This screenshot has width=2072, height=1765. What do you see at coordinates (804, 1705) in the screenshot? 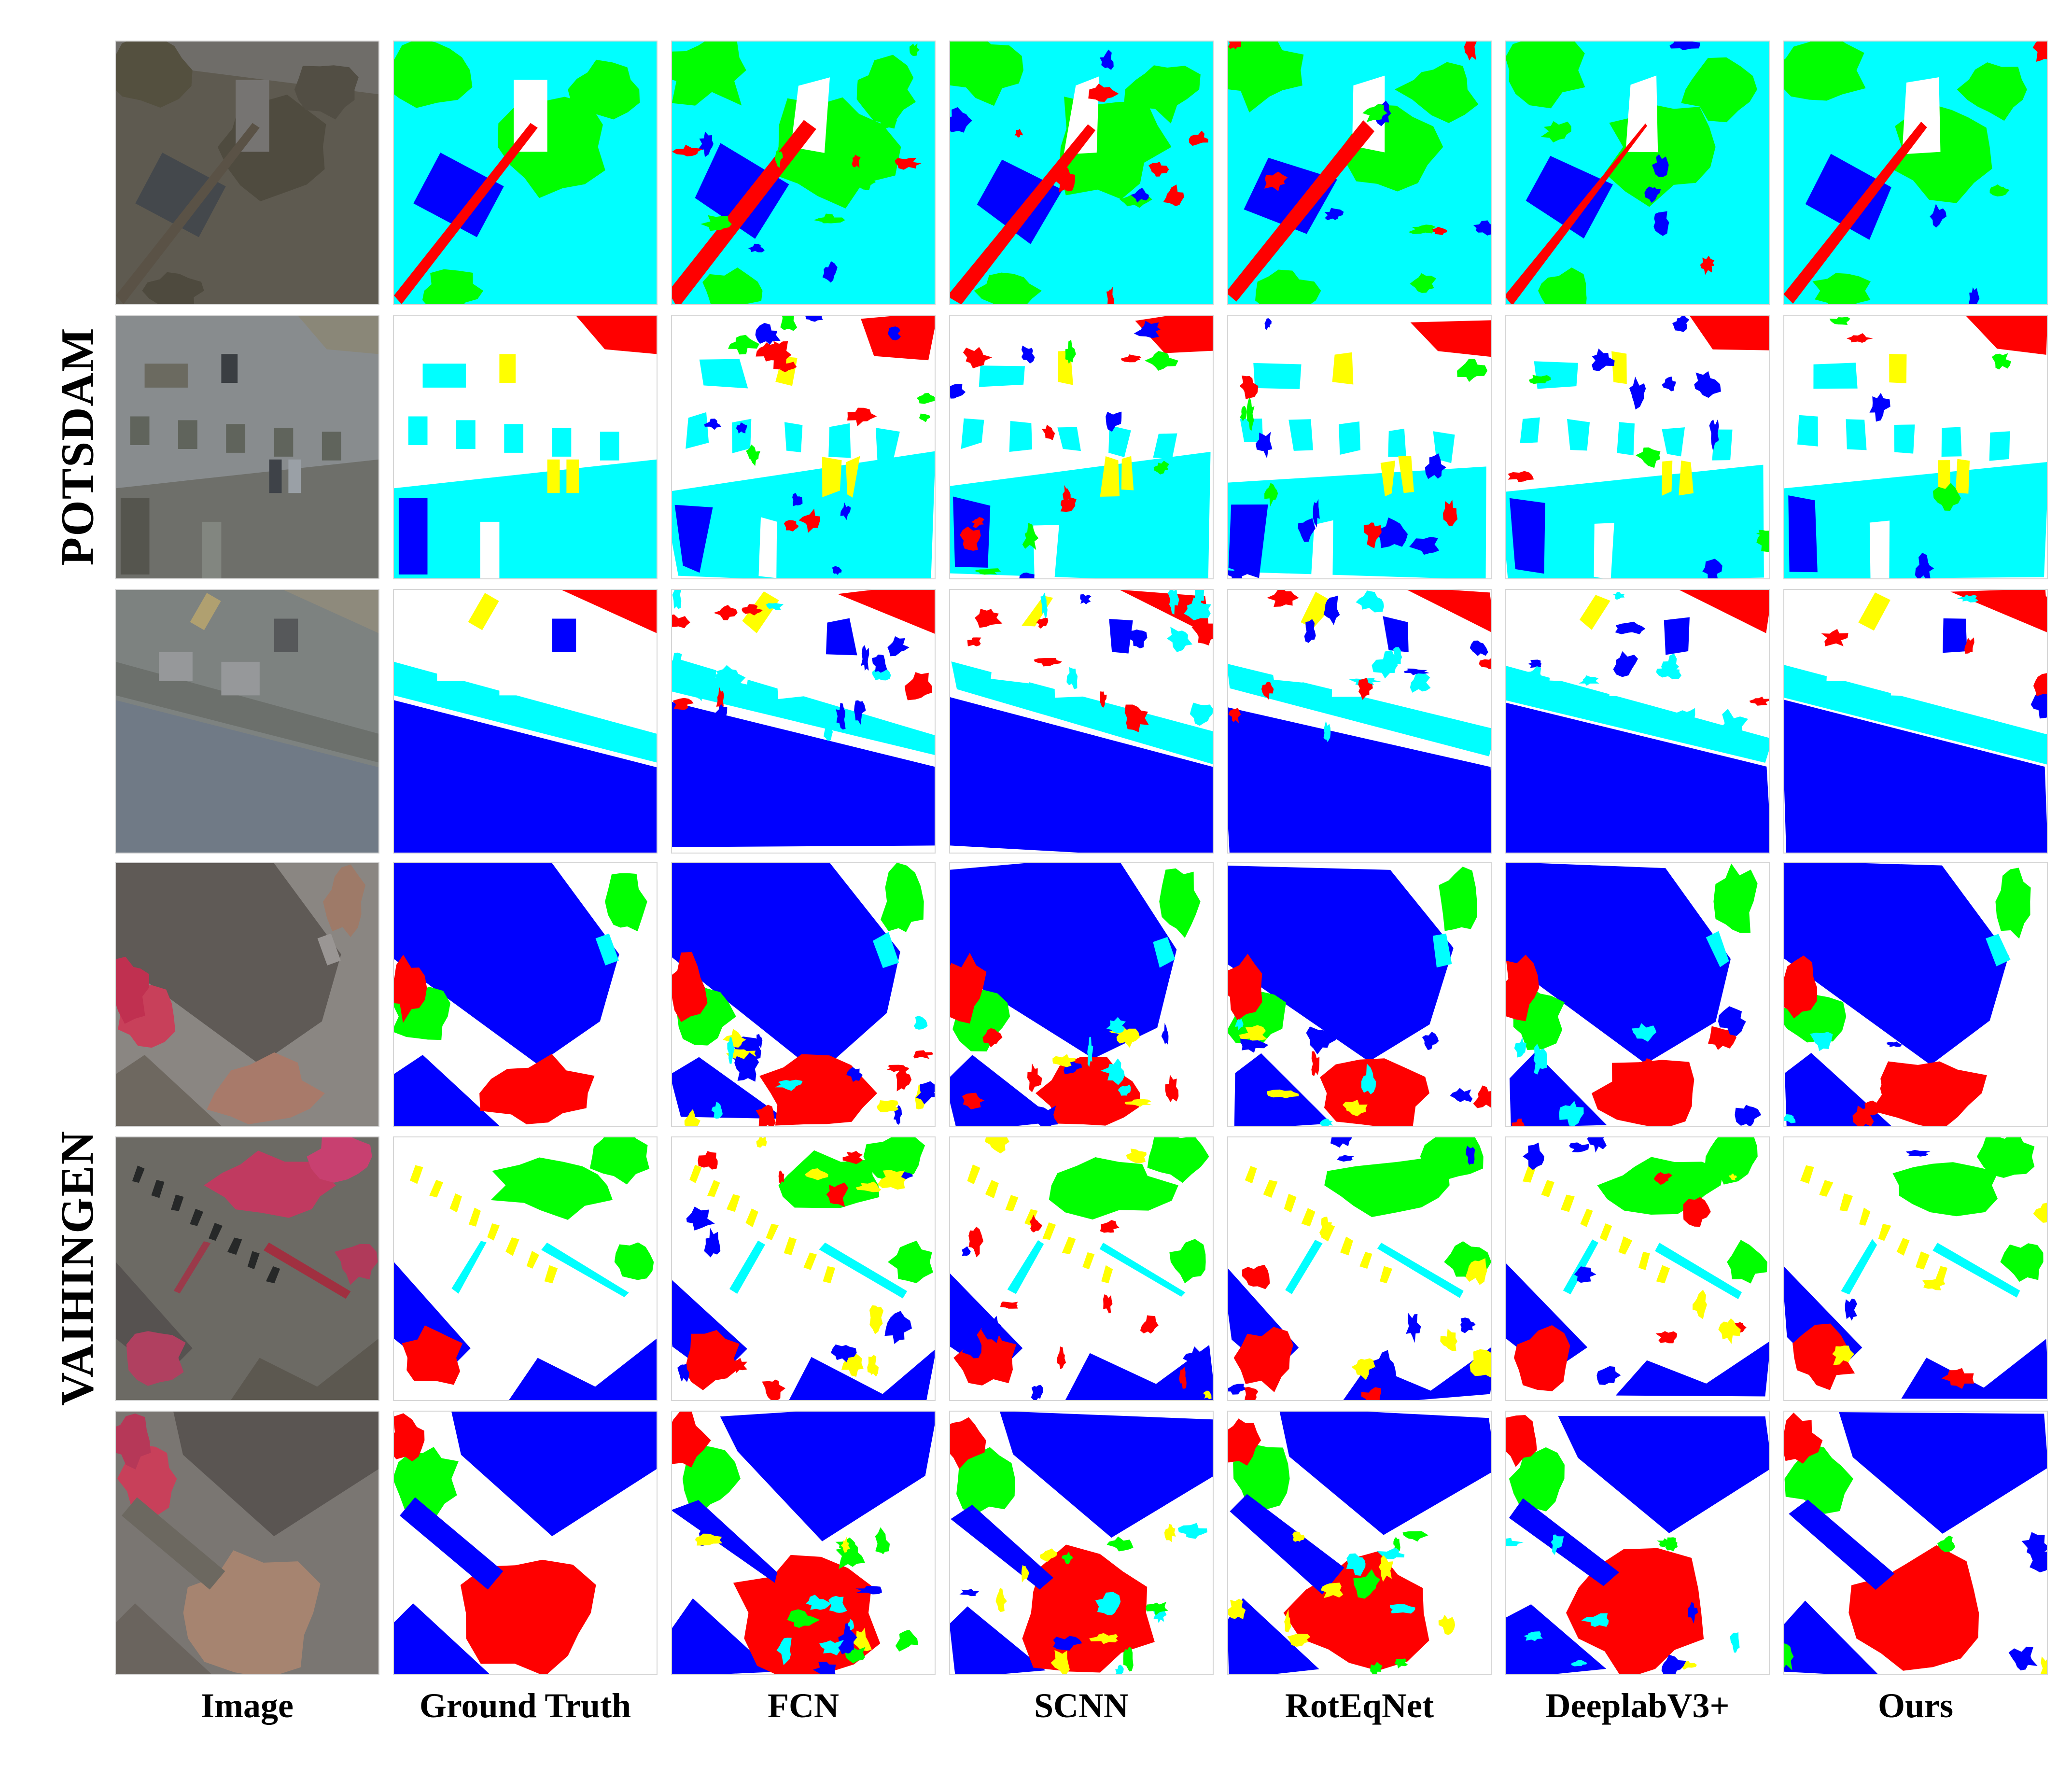
I see `column-label-fcn: FCN` at bounding box center [804, 1705].